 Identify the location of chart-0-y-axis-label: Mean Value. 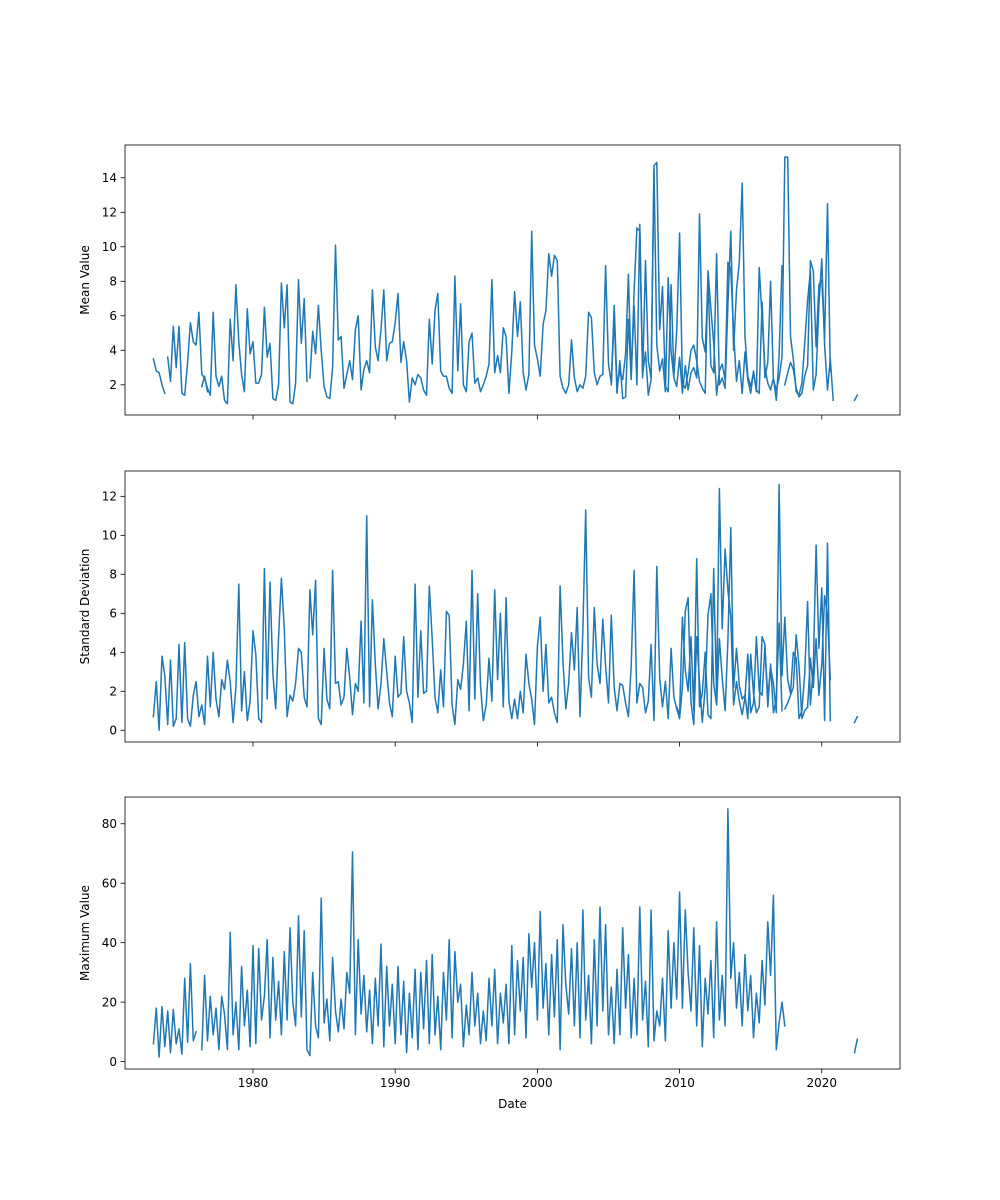
(85, 279).